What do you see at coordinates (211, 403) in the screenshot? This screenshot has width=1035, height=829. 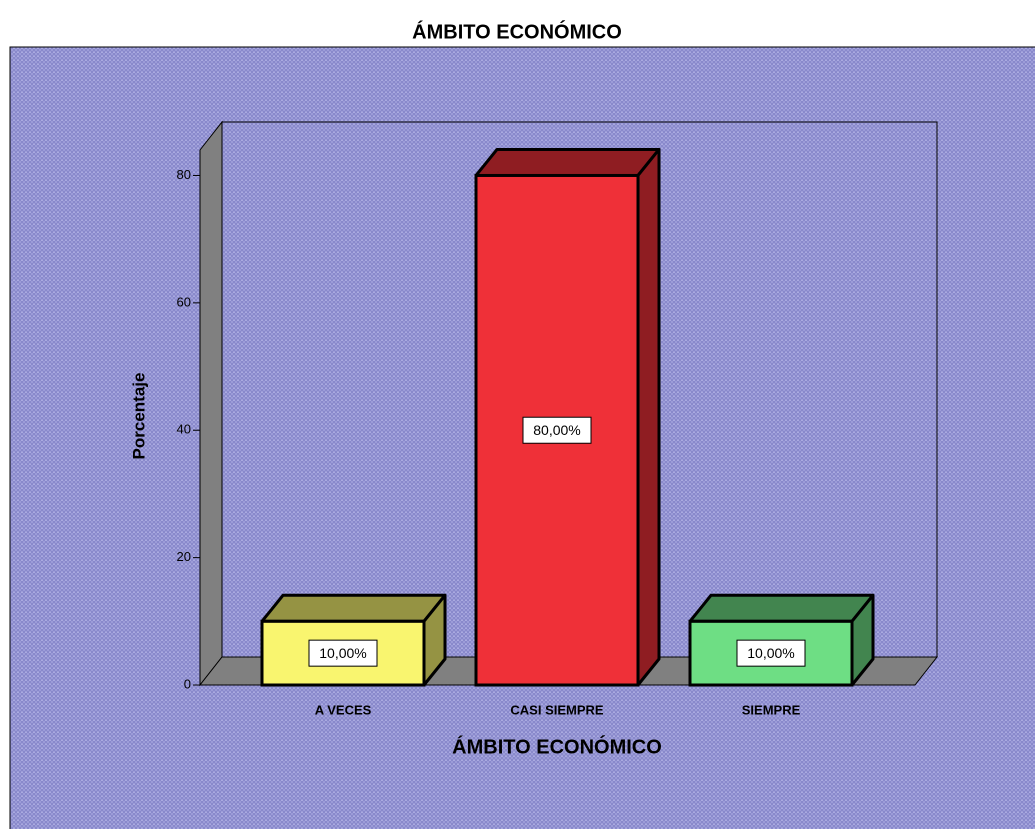 I see `side-wall` at bounding box center [211, 403].